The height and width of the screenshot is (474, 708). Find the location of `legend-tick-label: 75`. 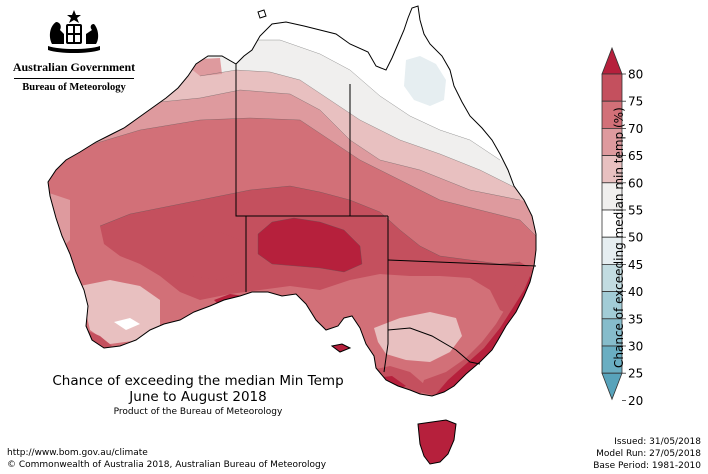

legend-tick-label: 75 is located at coordinates (635, 102).